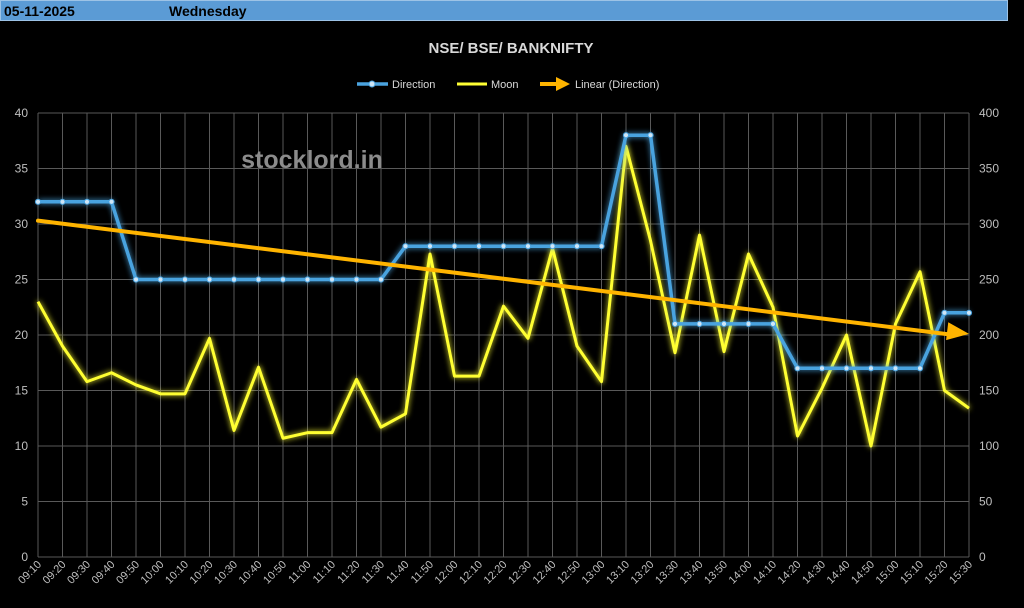 This screenshot has width=1024, height=608. I want to click on legend-direction-marker, so click(372, 84).